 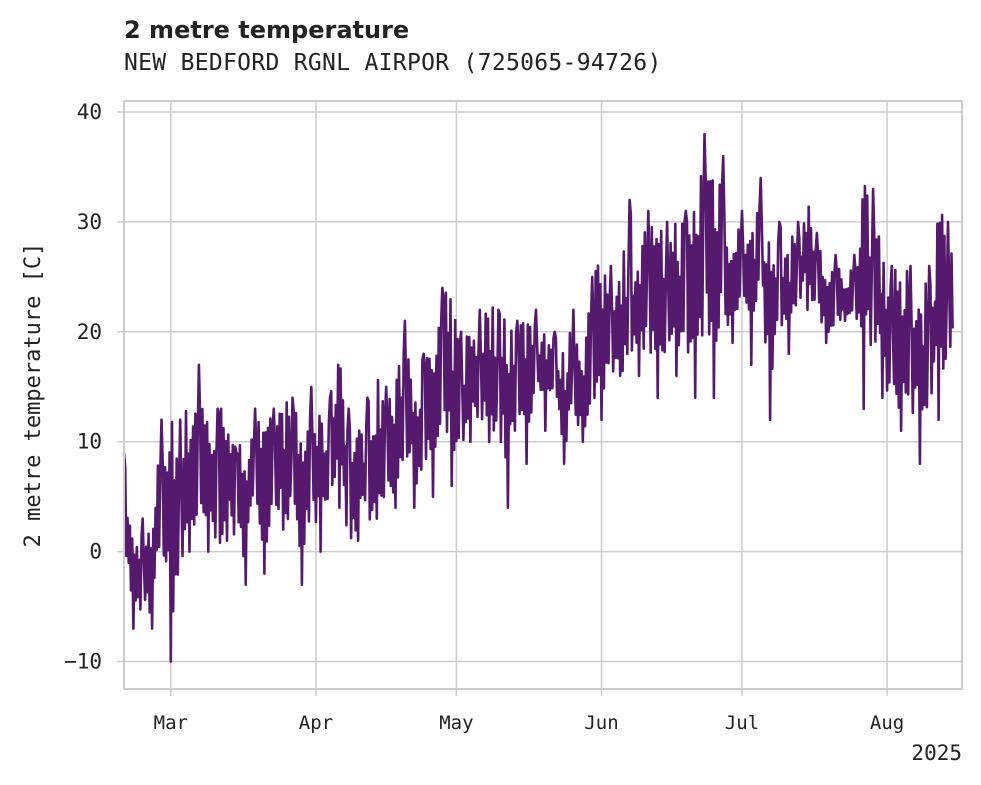 What do you see at coordinates (83, 662) in the screenshot?
I see `y-tick-label: −10` at bounding box center [83, 662].